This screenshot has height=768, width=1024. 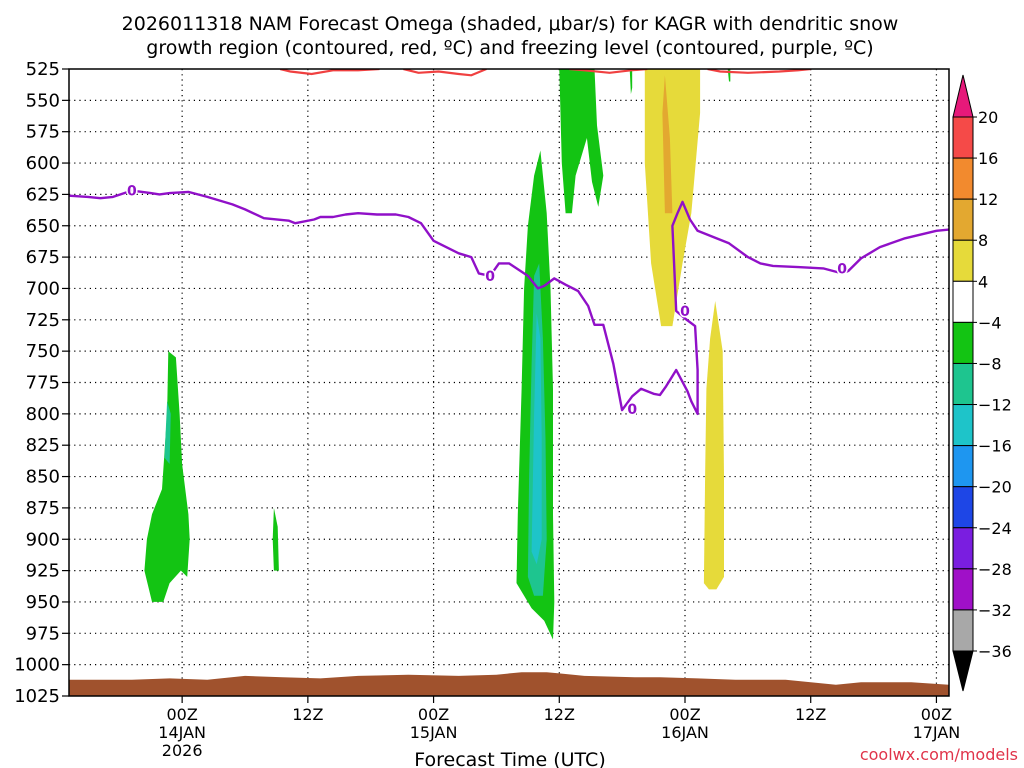 What do you see at coordinates (43, 414) in the screenshot?
I see `y-tick-label-800: 800` at bounding box center [43, 414].